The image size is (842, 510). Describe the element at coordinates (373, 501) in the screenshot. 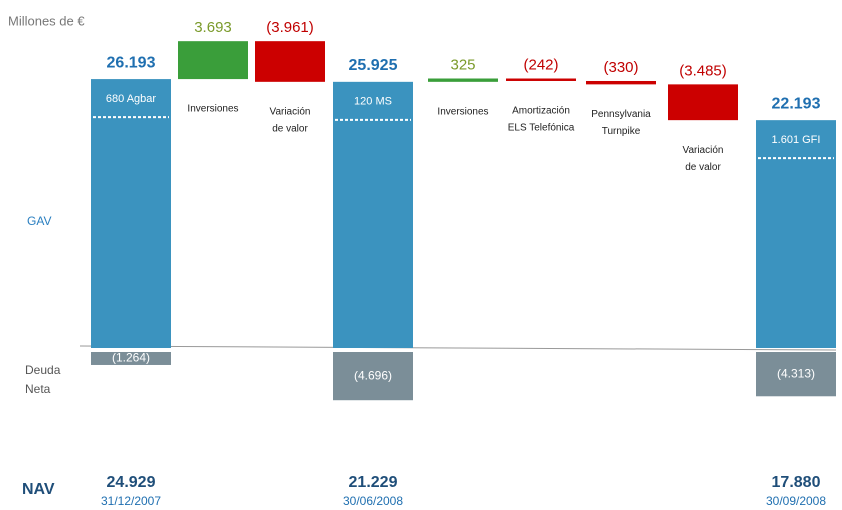

I see `nav-date: 30/06/2008` at that location.